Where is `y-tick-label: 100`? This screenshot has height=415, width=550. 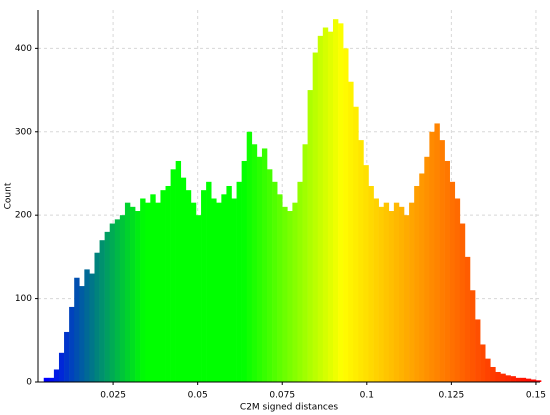 y-tick-label: 100 is located at coordinates (23, 299).